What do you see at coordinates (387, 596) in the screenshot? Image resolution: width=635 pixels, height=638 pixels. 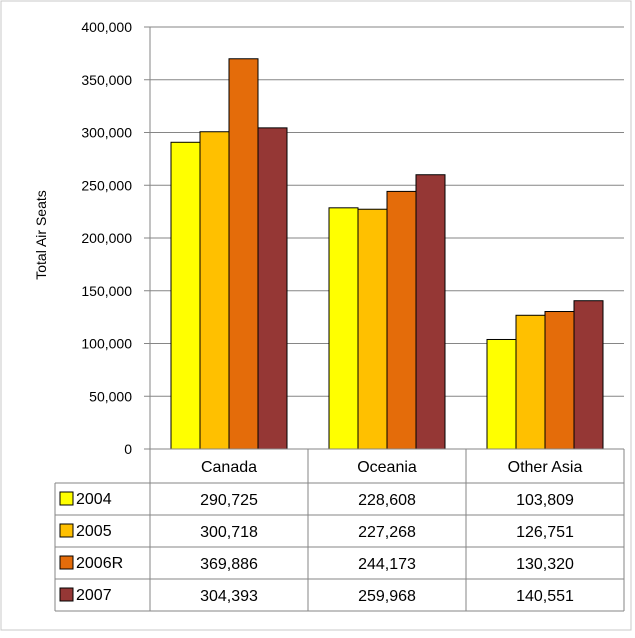 I see `data-label: 259,968` at bounding box center [387, 596].